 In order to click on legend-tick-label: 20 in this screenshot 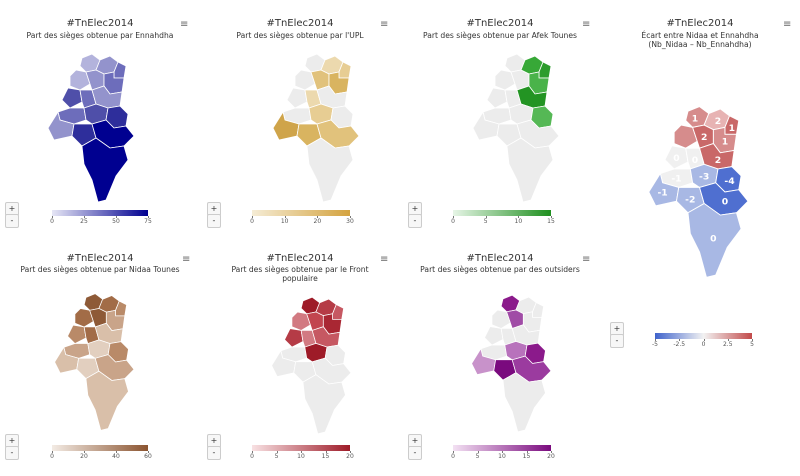, I will do `click(551, 456)`.